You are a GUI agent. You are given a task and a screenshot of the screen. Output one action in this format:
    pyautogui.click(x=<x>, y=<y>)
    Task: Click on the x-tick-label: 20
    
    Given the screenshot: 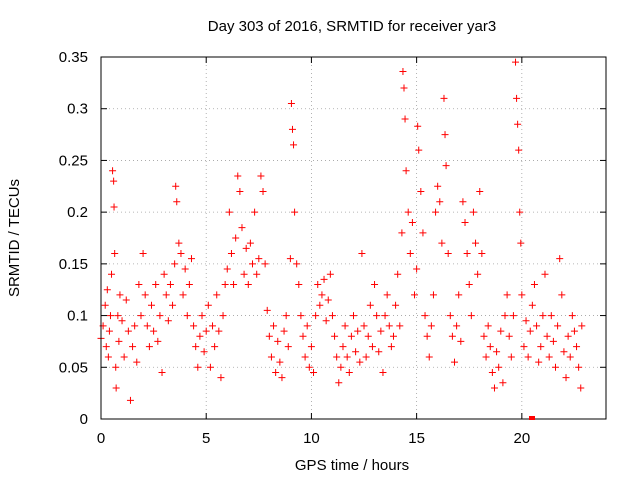 What is the action you would take?
    pyautogui.click(x=521, y=438)
    